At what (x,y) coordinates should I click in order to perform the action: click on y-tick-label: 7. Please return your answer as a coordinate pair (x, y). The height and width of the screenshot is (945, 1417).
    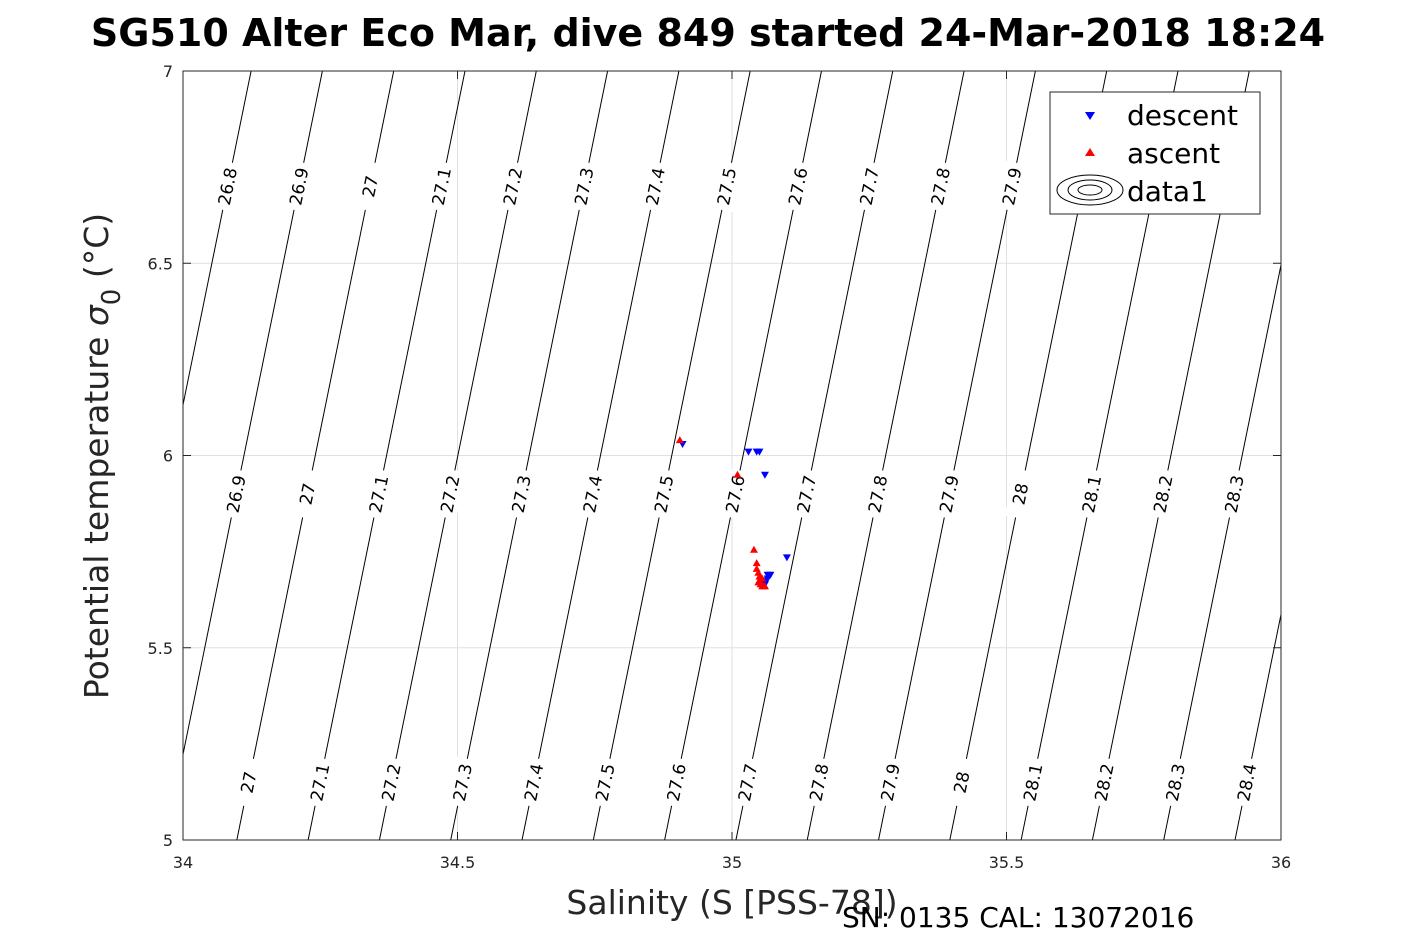
    Looking at the image, I should click on (168, 71).